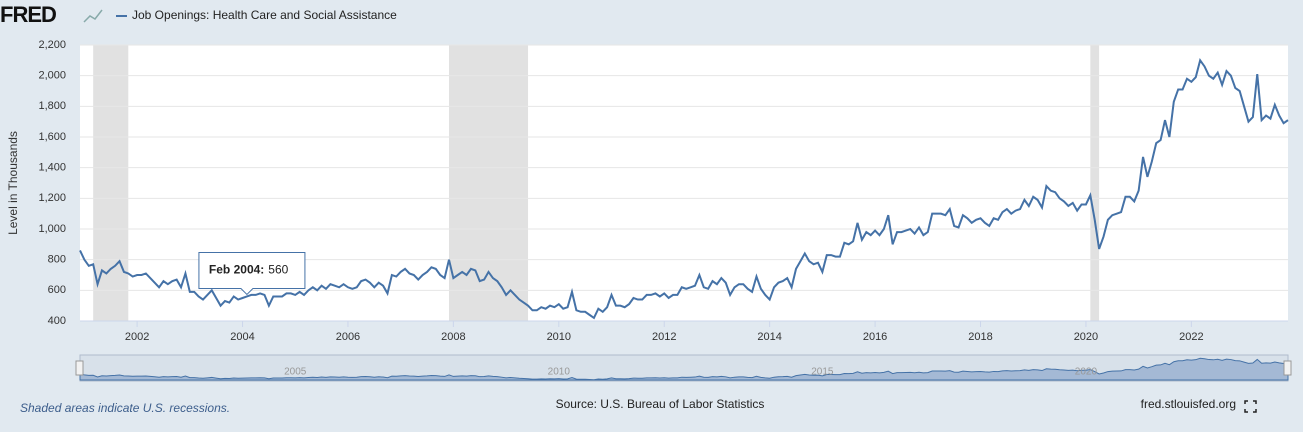 This screenshot has width=1303, height=432. Describe the element at coordinates (52, 198) in the screenshot. I see `y-tick-label: 1,200` at that location.